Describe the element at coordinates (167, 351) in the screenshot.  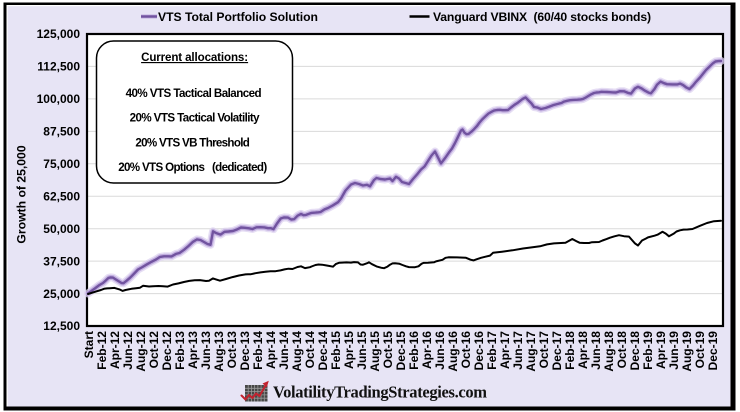
I see `svg-text: Dec-12` at that location.